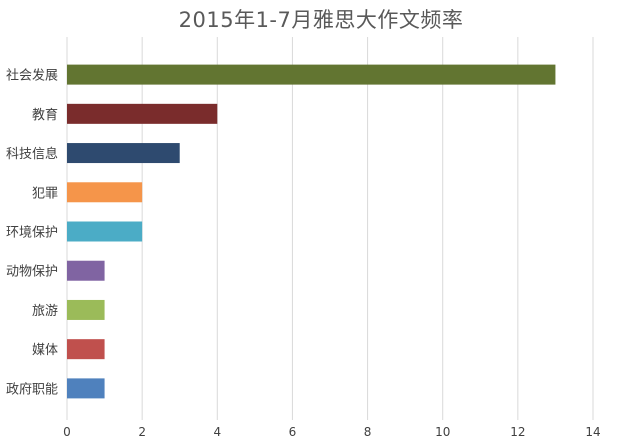  I want to click on x-tick-labels: 0 2 4 6 8 10 12 14, so click(331, 432).